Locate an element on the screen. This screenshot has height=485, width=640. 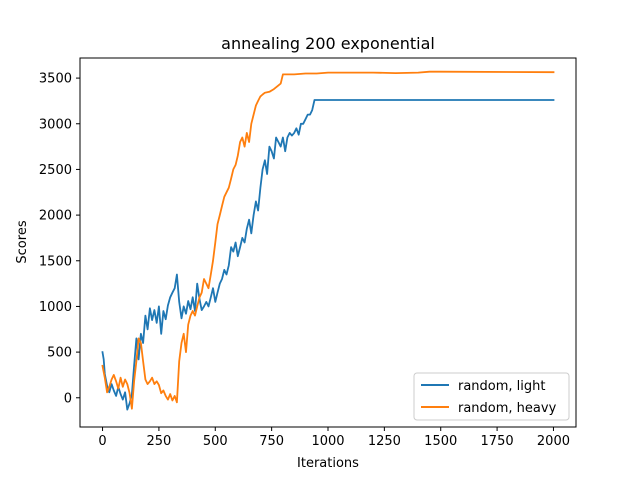
x-tick-label: 1000 is located at coordinates (327, 441).